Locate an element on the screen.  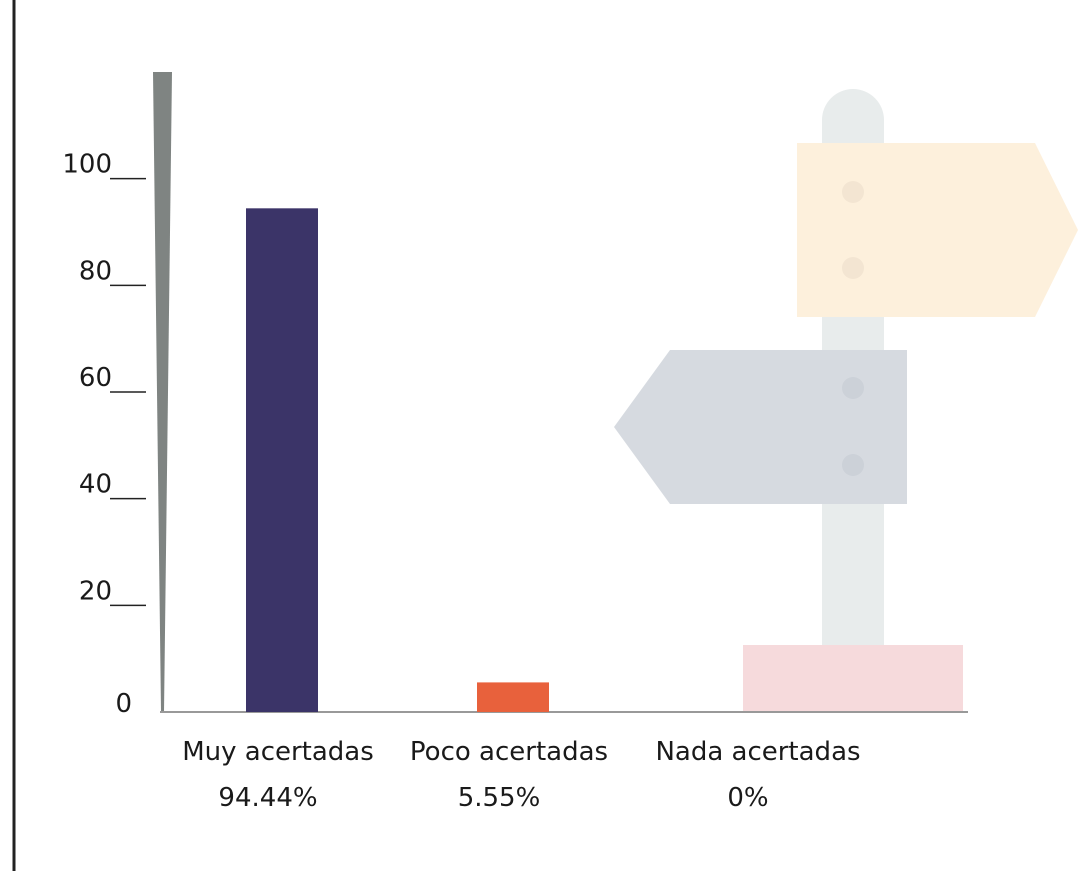
y-tick-label: 100 is located at coordinates (87, 165).